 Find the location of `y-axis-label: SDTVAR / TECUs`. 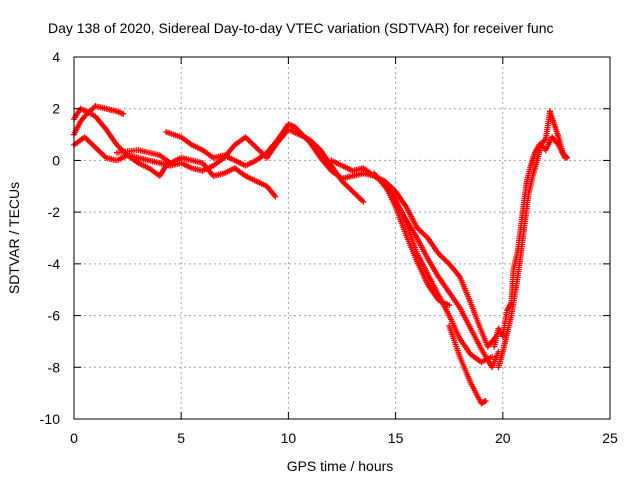

y-axis-label: SDTVAR / TECUs is located at coordinates (14, 238).